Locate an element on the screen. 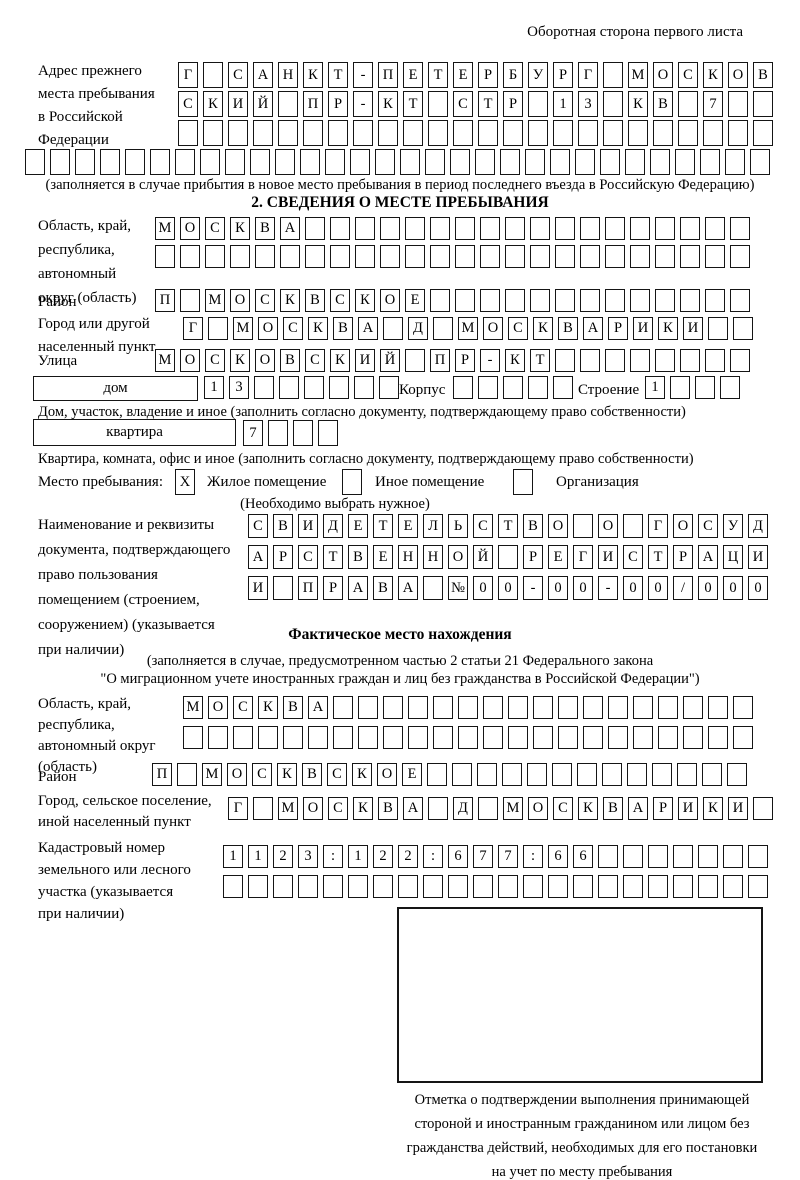 Image resolution: width=800 pixels, height=1180 pixels. char-cell: 2 is located at coordinates (283, 856).